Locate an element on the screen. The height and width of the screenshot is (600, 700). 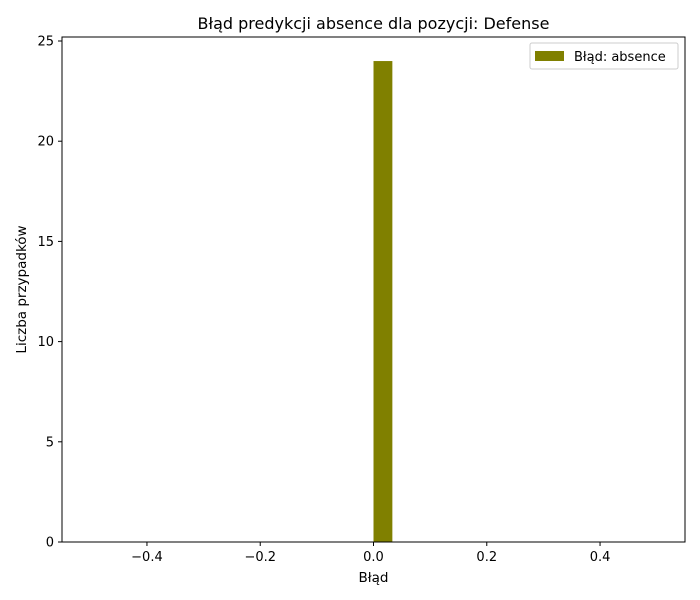
bars-group is located at coordinates (383, 302).